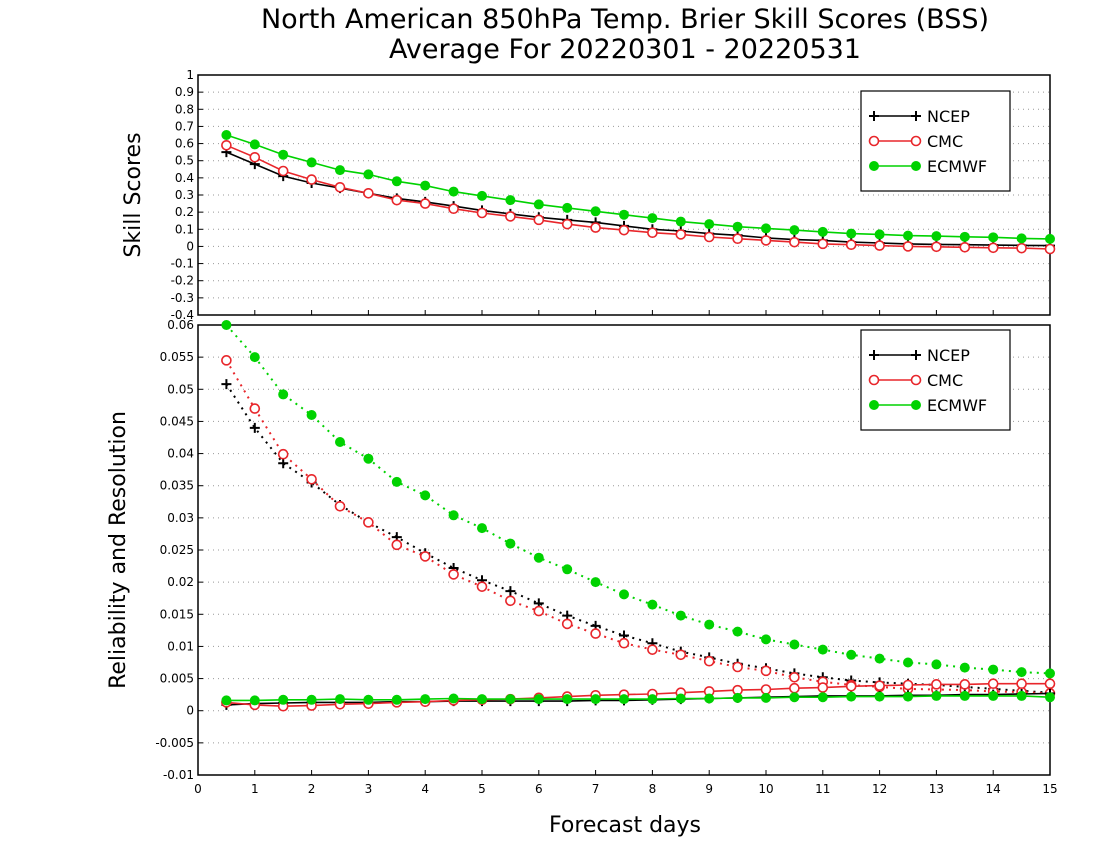  Describe the element at coordinates (638, 192) in the screenshot. I see `series-group` at that location.